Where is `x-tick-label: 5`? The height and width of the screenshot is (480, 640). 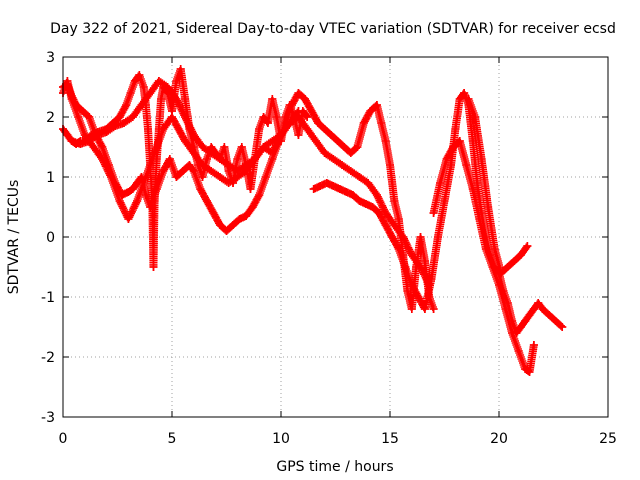 x-tick-label: 5 is located at coordinates (172, 439).